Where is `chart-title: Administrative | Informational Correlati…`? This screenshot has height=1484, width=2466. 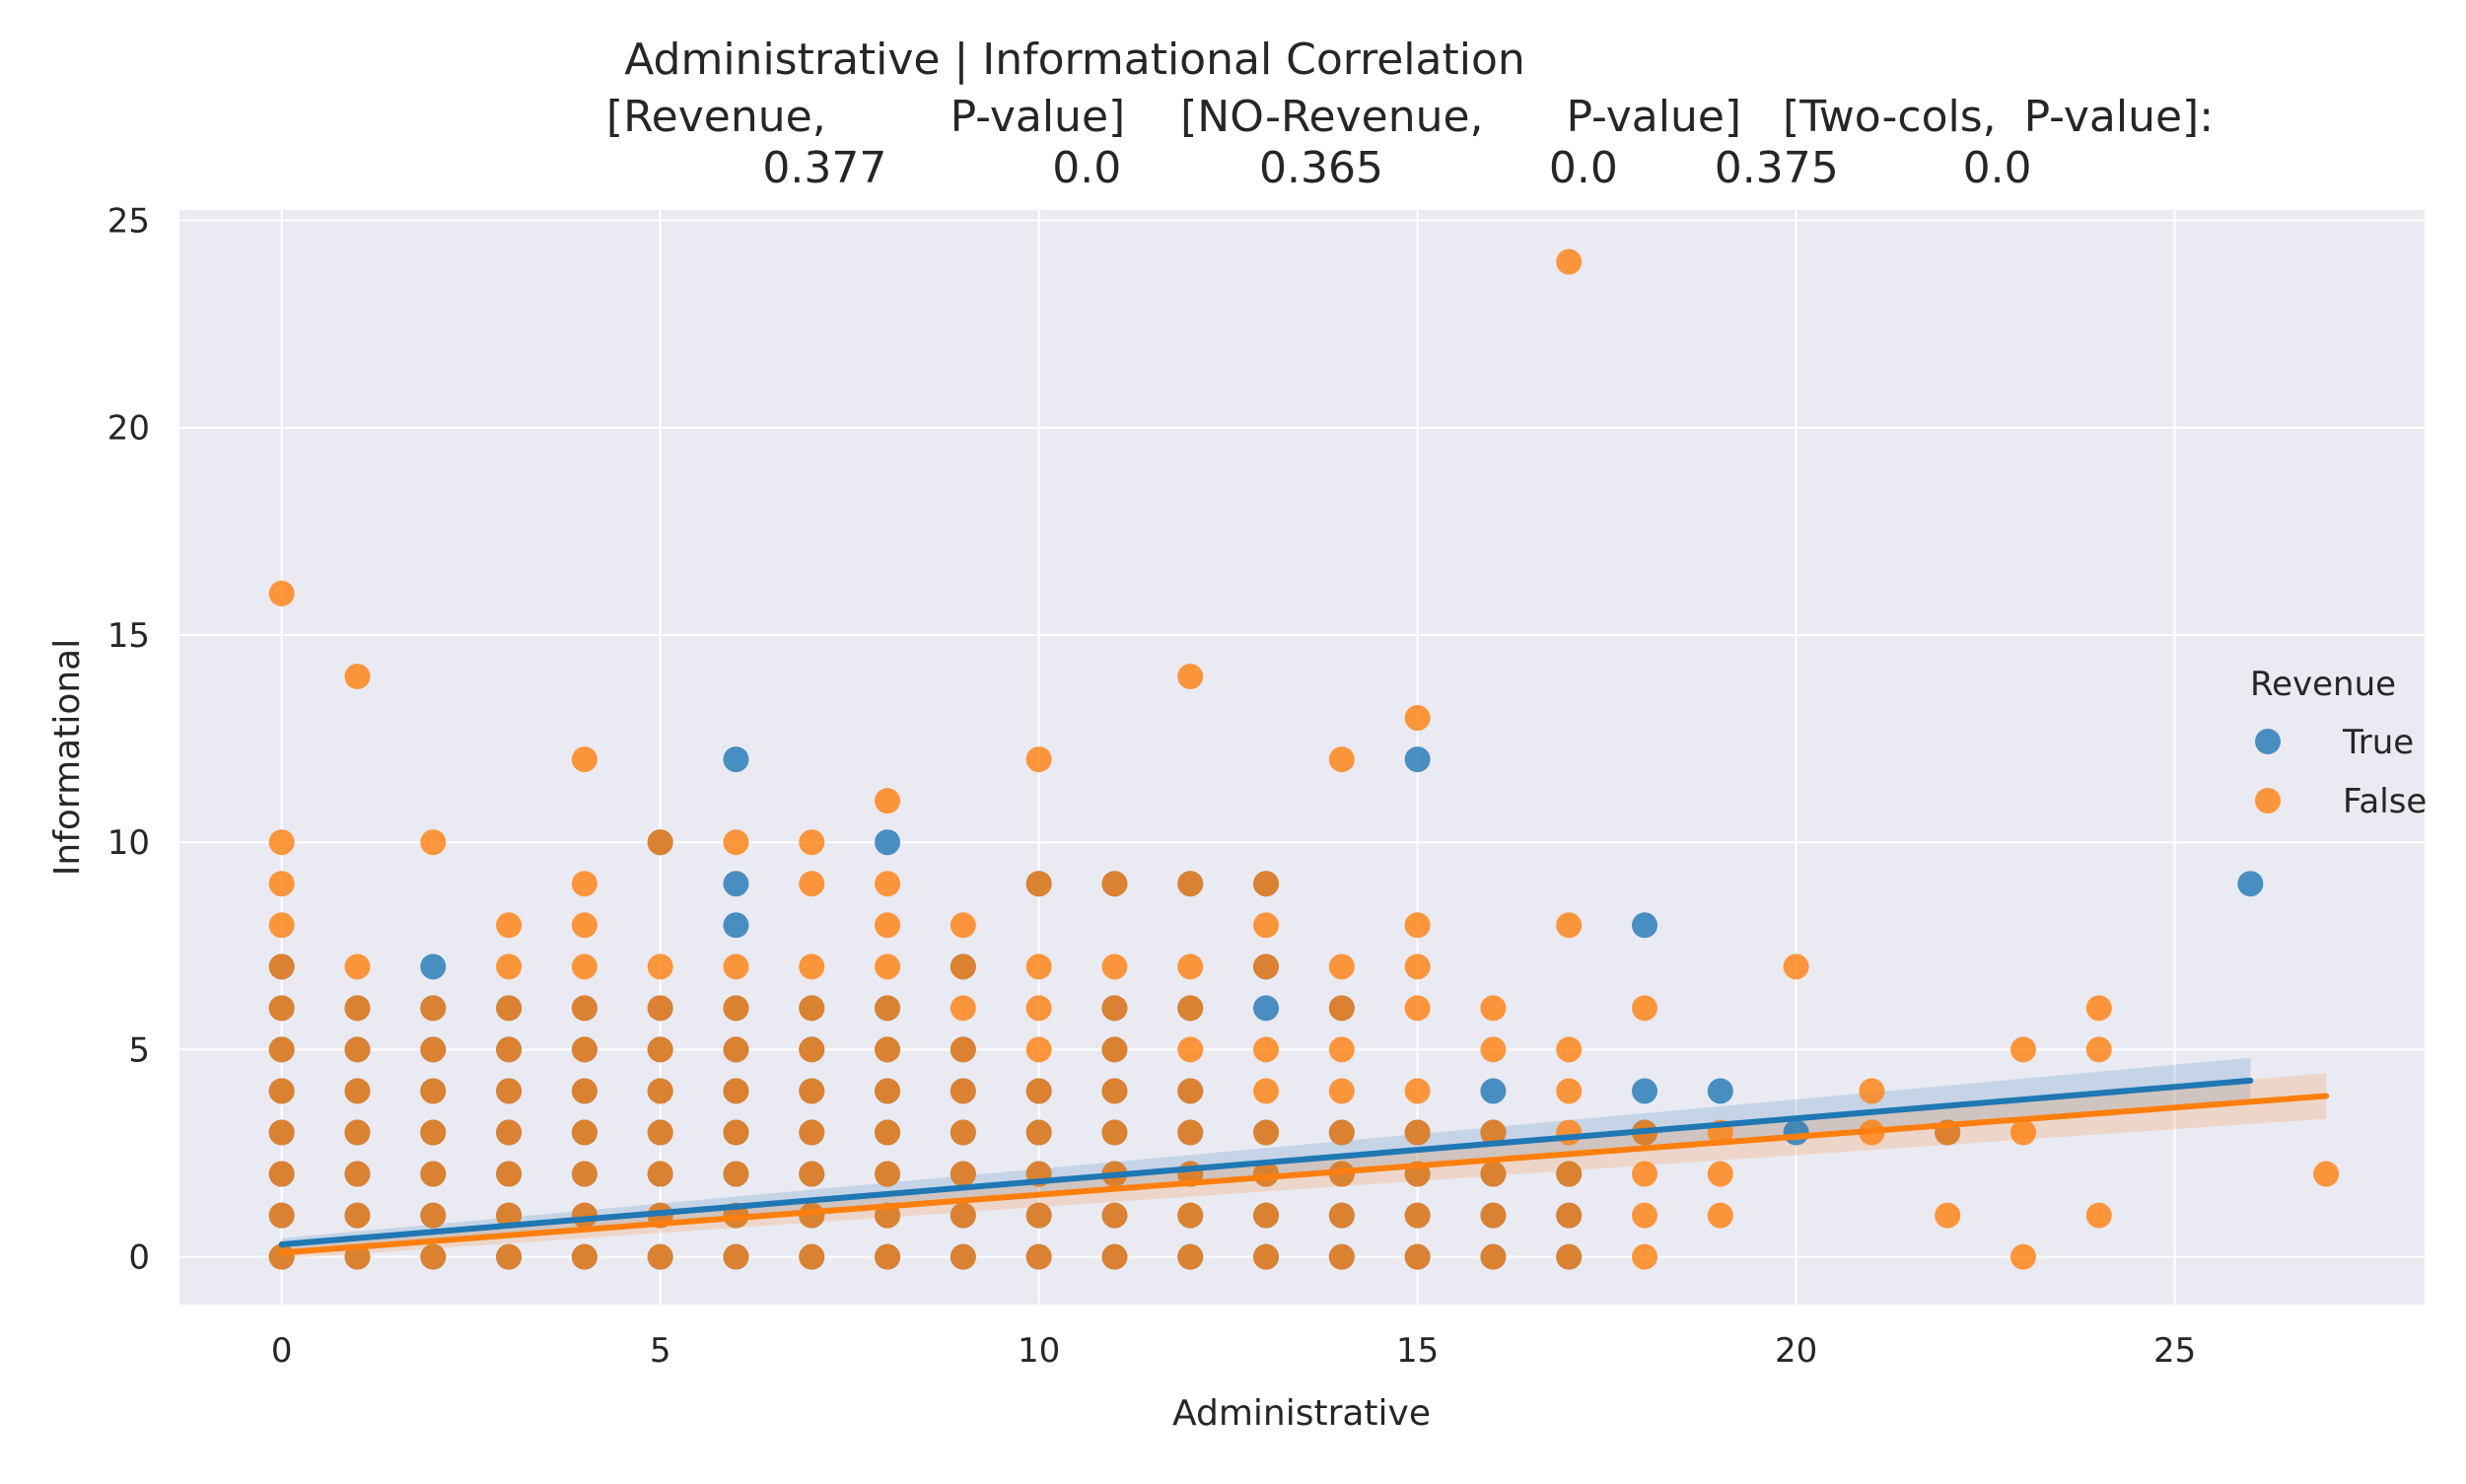 chart-title: Administrative | Informational Correlati… is located at coordinates (1410, 114).